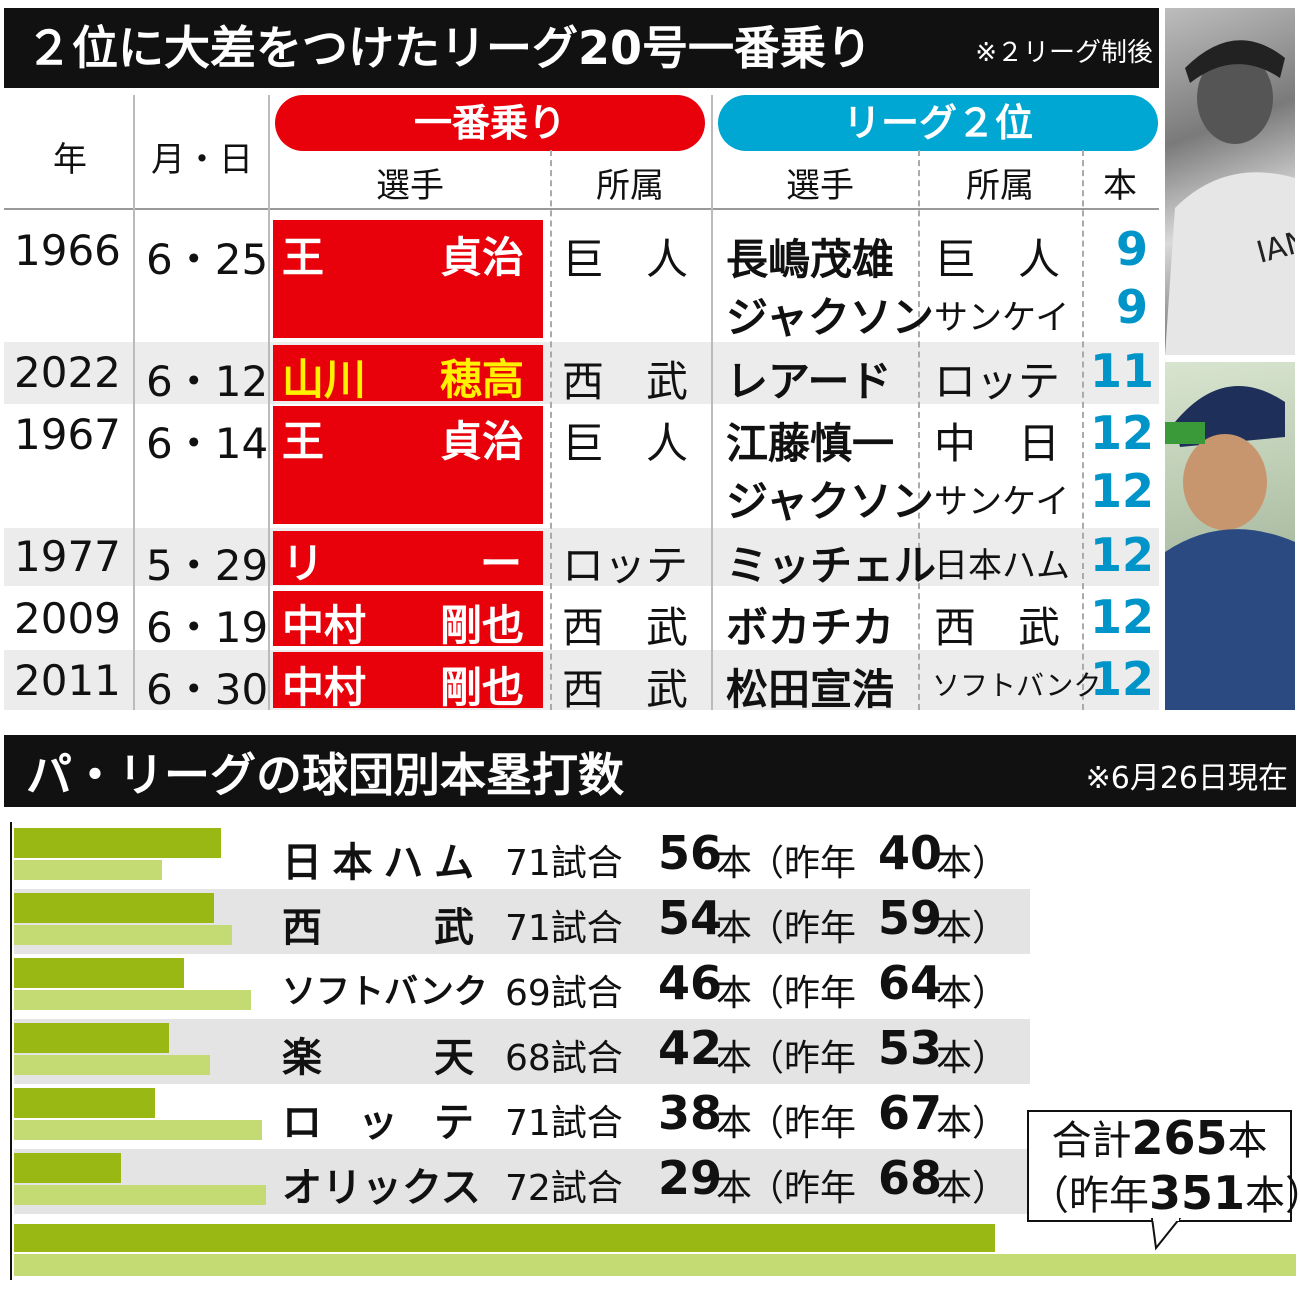 The width and height of the screenshot is (1300, 1300). I want to click on row-date: 6・19, so click(207, 627).